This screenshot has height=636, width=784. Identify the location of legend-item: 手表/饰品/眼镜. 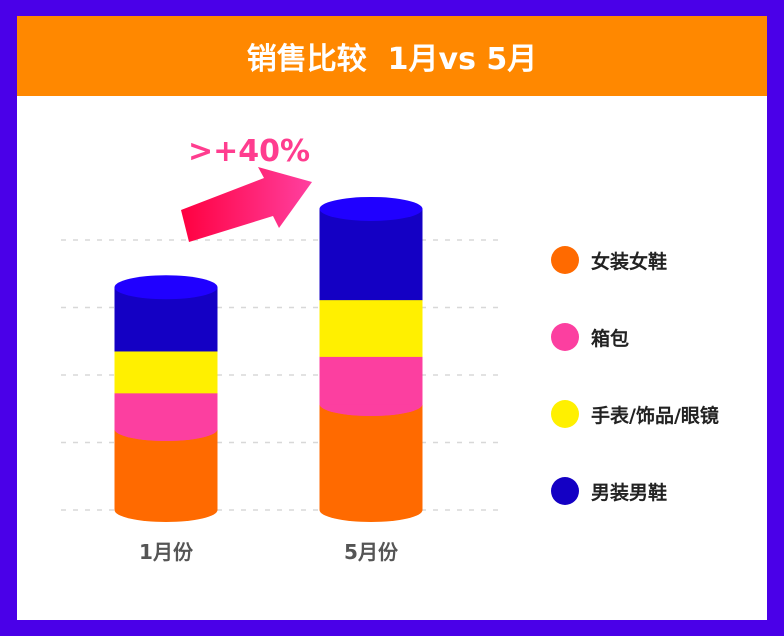
(635, 414).